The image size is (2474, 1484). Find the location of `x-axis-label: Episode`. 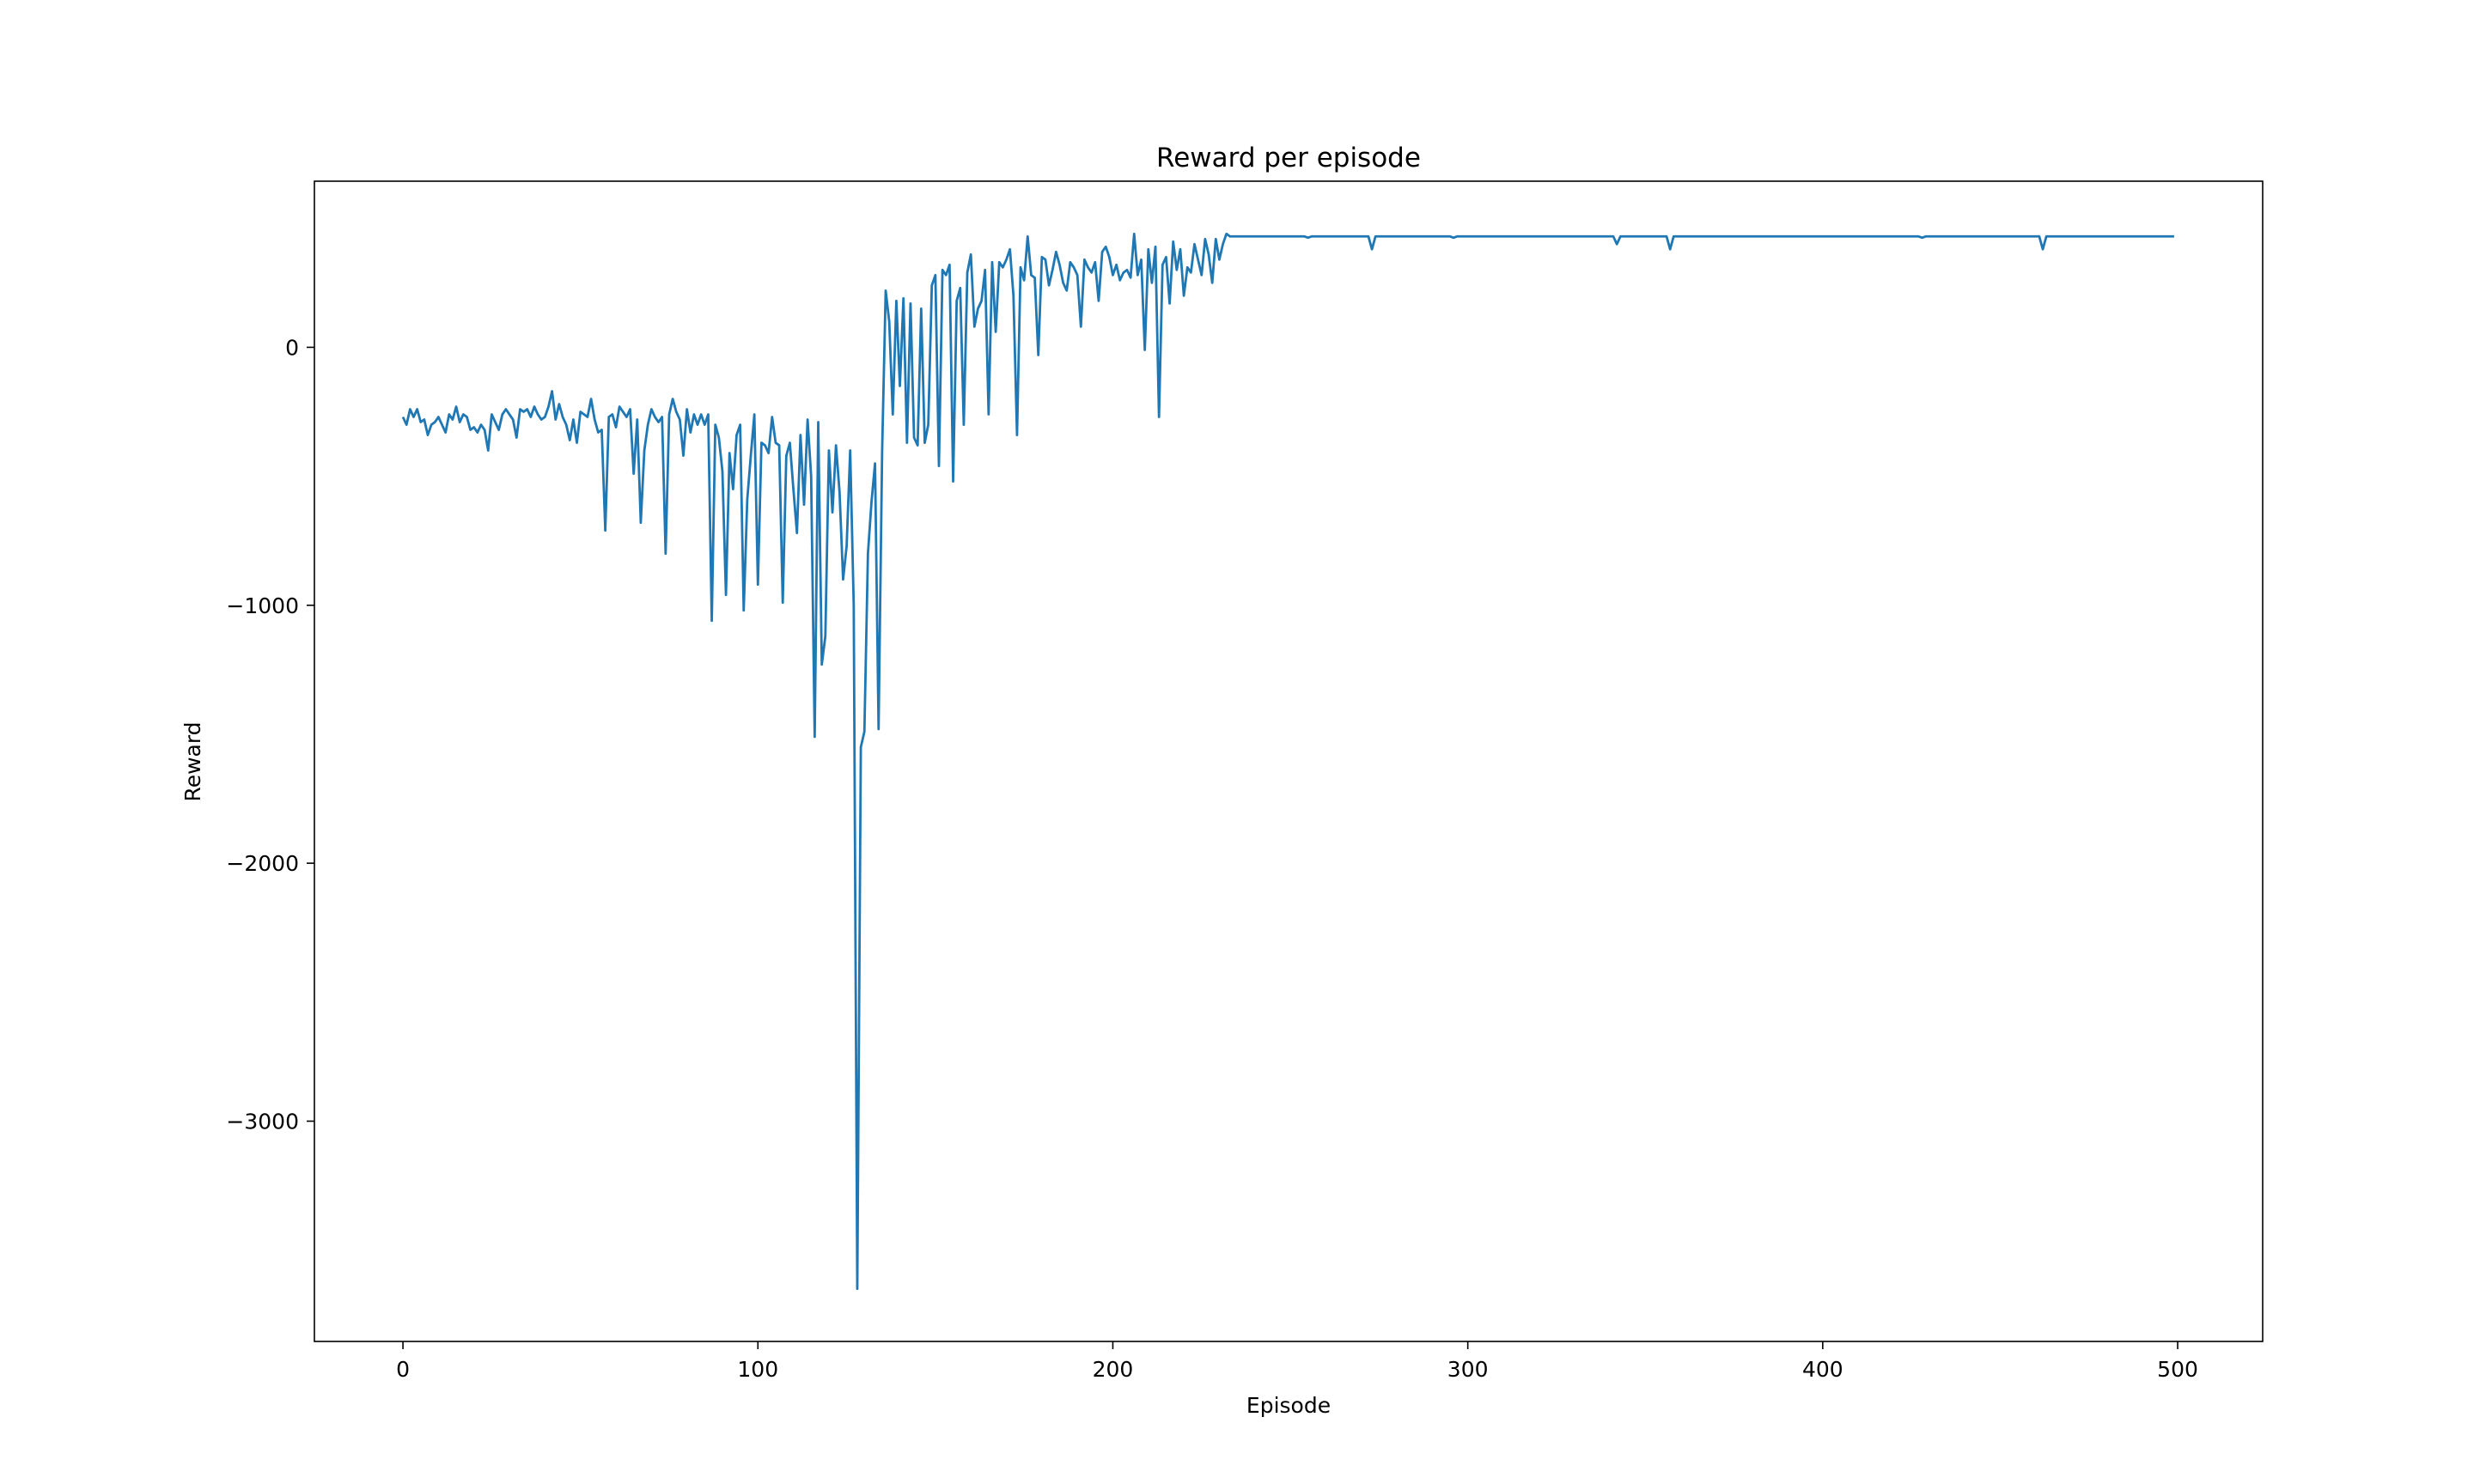

x-axis-label: Episode is located at coordinates (1288, 1406).